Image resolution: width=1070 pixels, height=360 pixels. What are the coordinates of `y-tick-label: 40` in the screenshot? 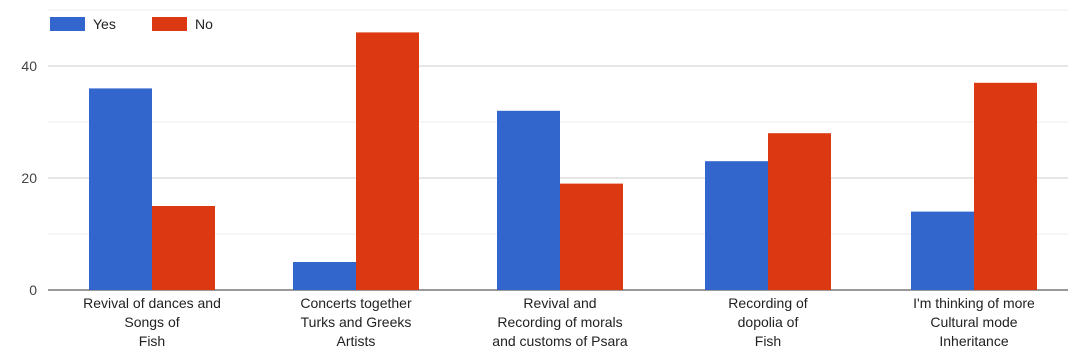 It's located at (29, 66).